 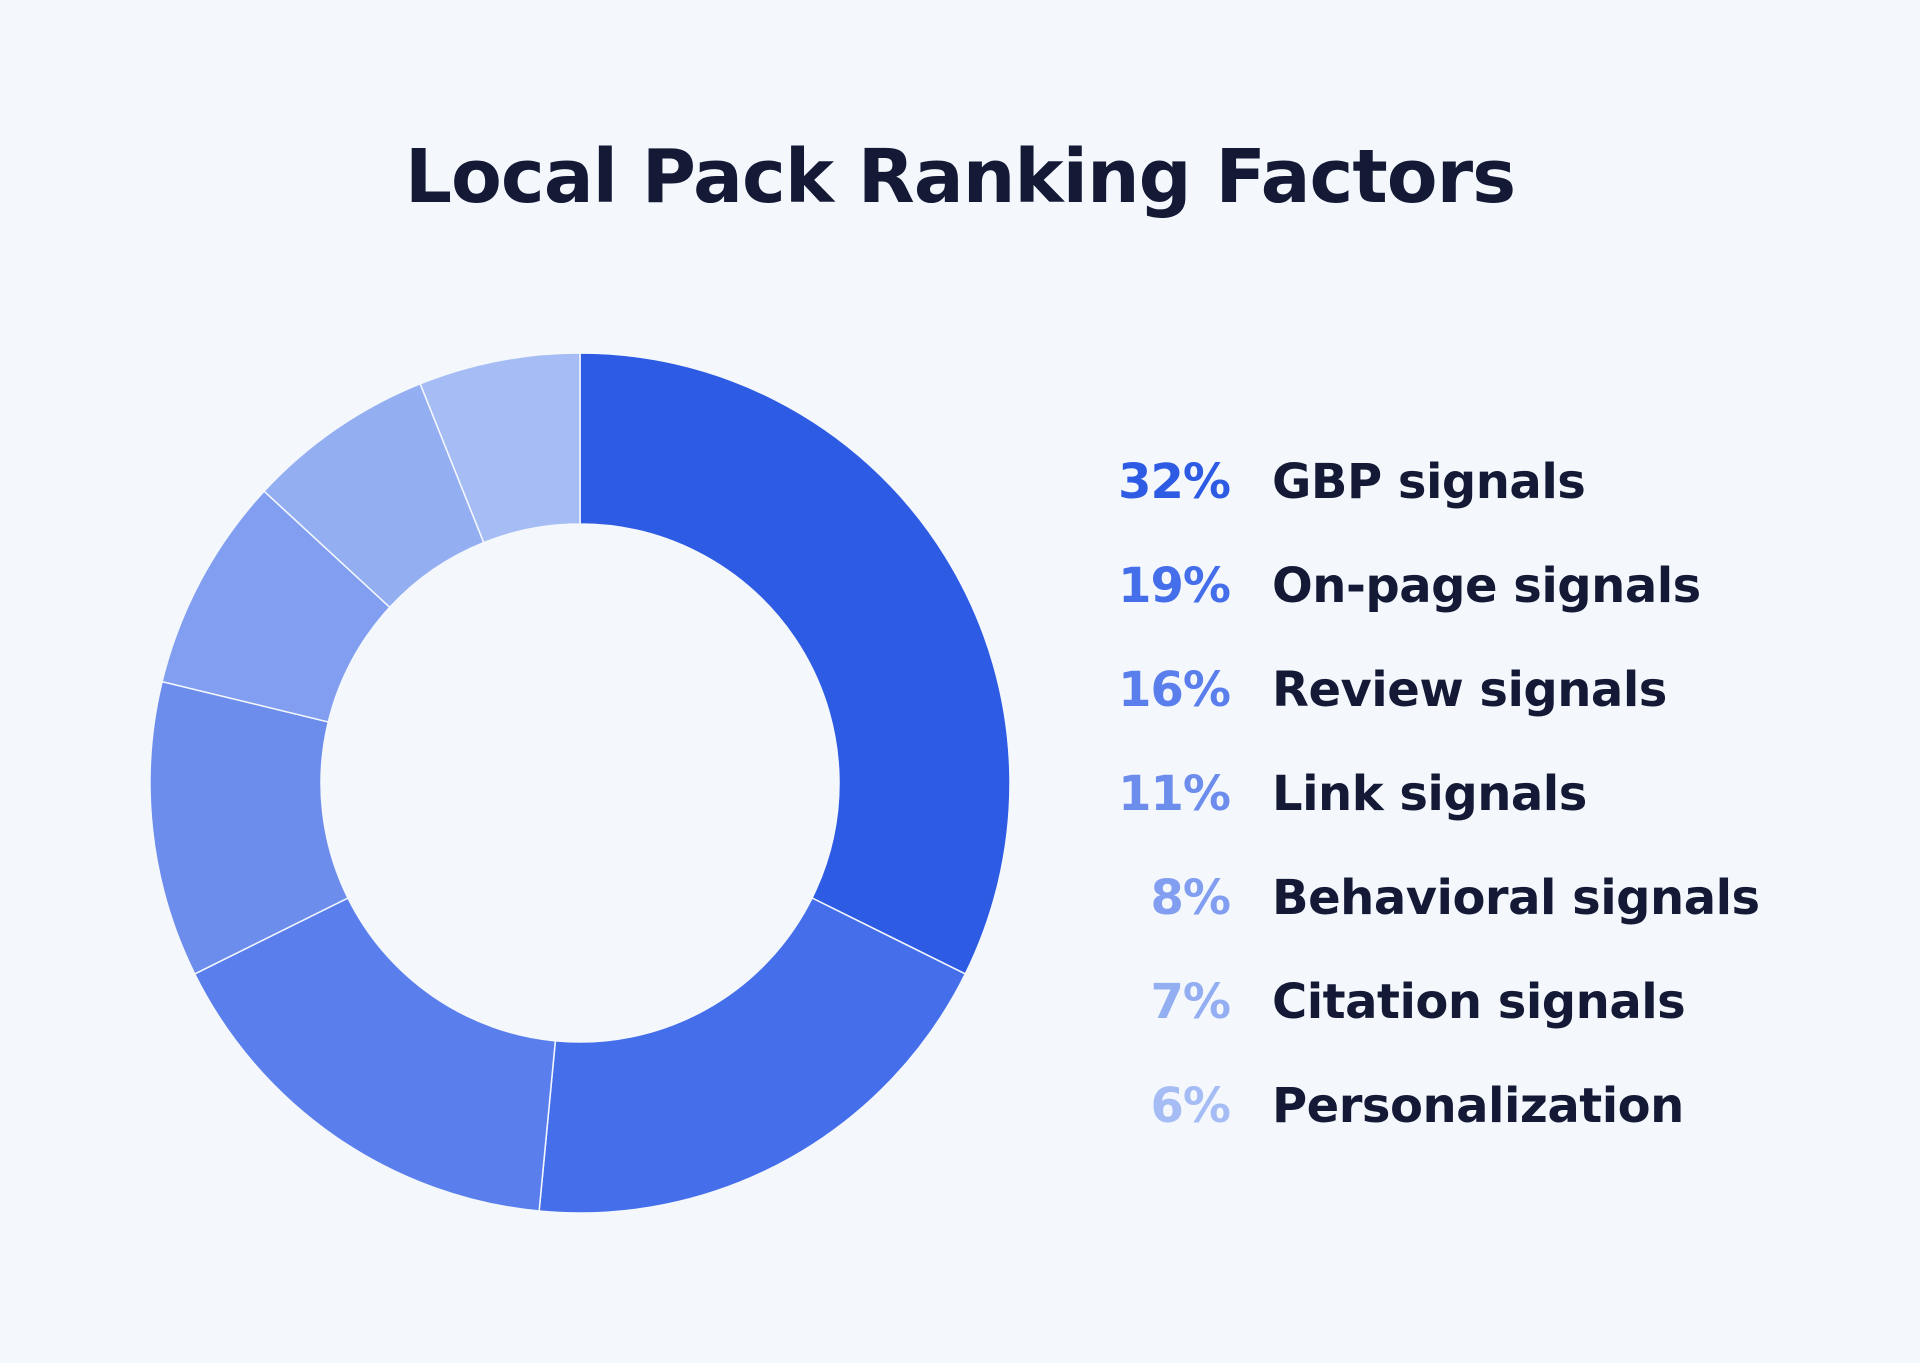 What do you see at coordinates (1174, 586) in the screenshot?
I see `legend-value: 19%` at bounding box center [1174, 586].